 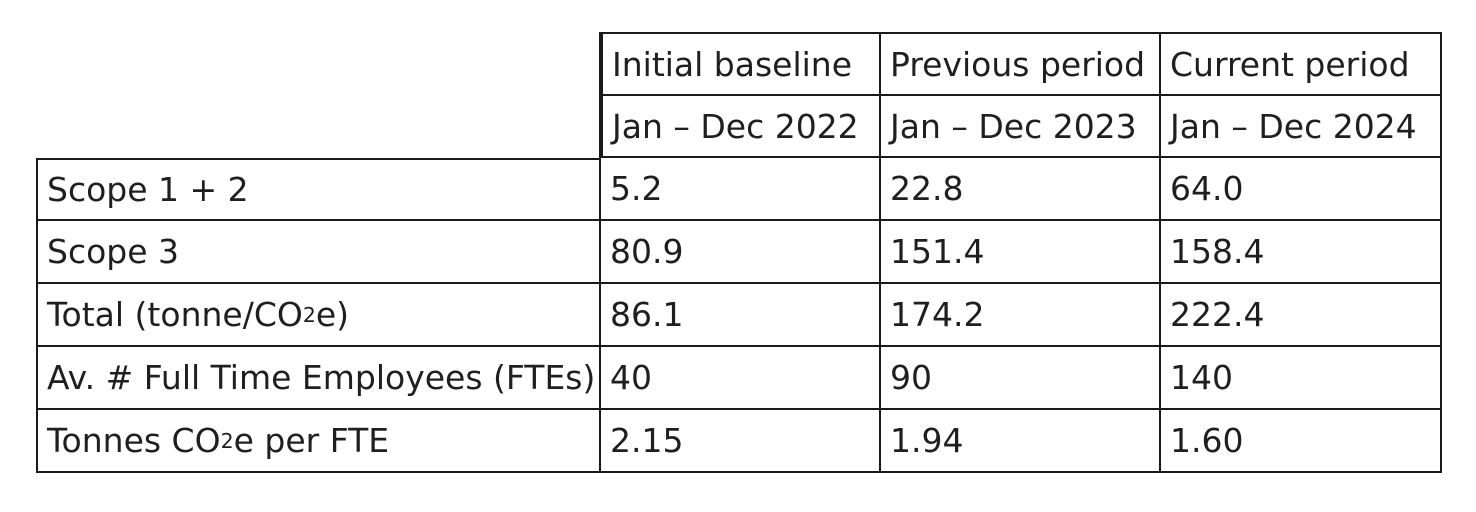 What do you see at coordinates (1301, 64) in the screenshot?
I see `column-header-current: Current period` at bounding box center [1301, 64].